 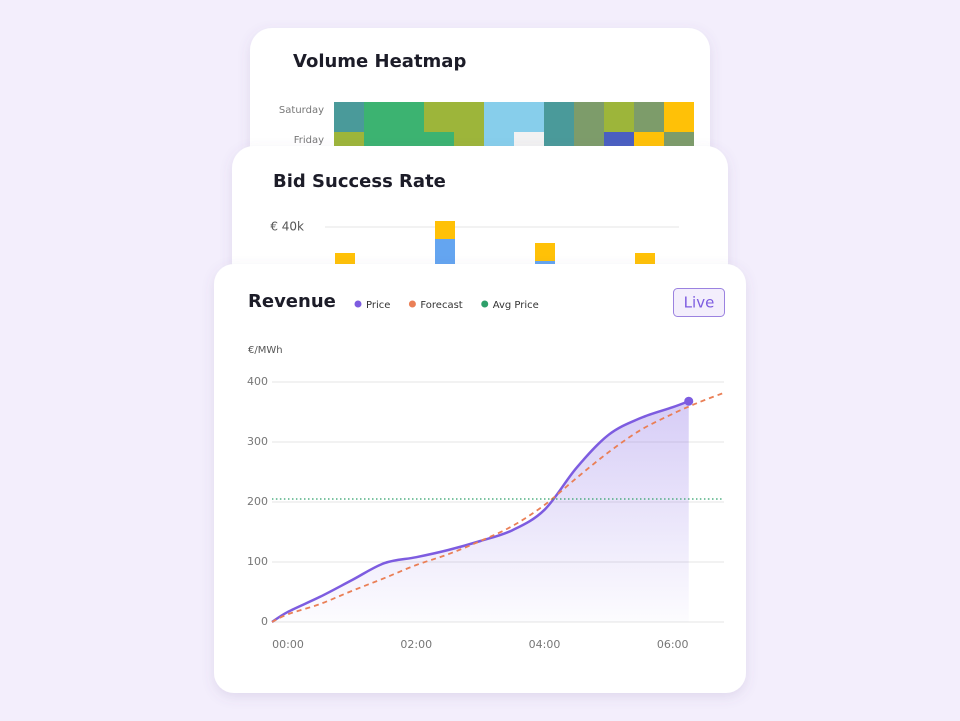 What do you see at coordinates (689, 401) in the screenshot?
I see `end-marker` at bounding box center [689, 401].